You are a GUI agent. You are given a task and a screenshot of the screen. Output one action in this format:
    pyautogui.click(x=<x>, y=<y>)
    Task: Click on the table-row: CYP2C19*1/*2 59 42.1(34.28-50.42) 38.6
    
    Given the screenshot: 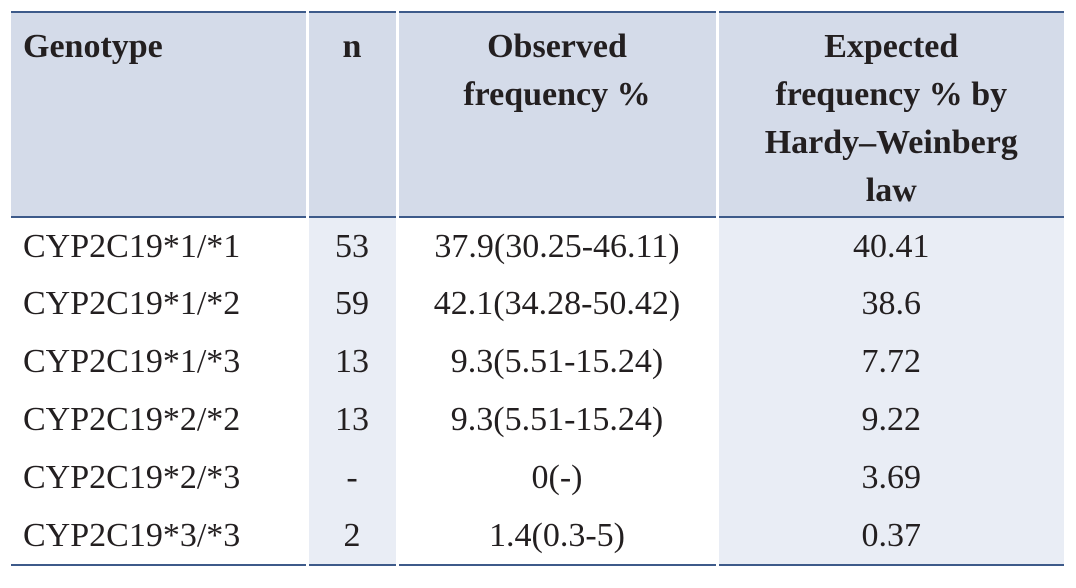 What is the action you would take?
    pyautogui.click(x=537, y=304)
    